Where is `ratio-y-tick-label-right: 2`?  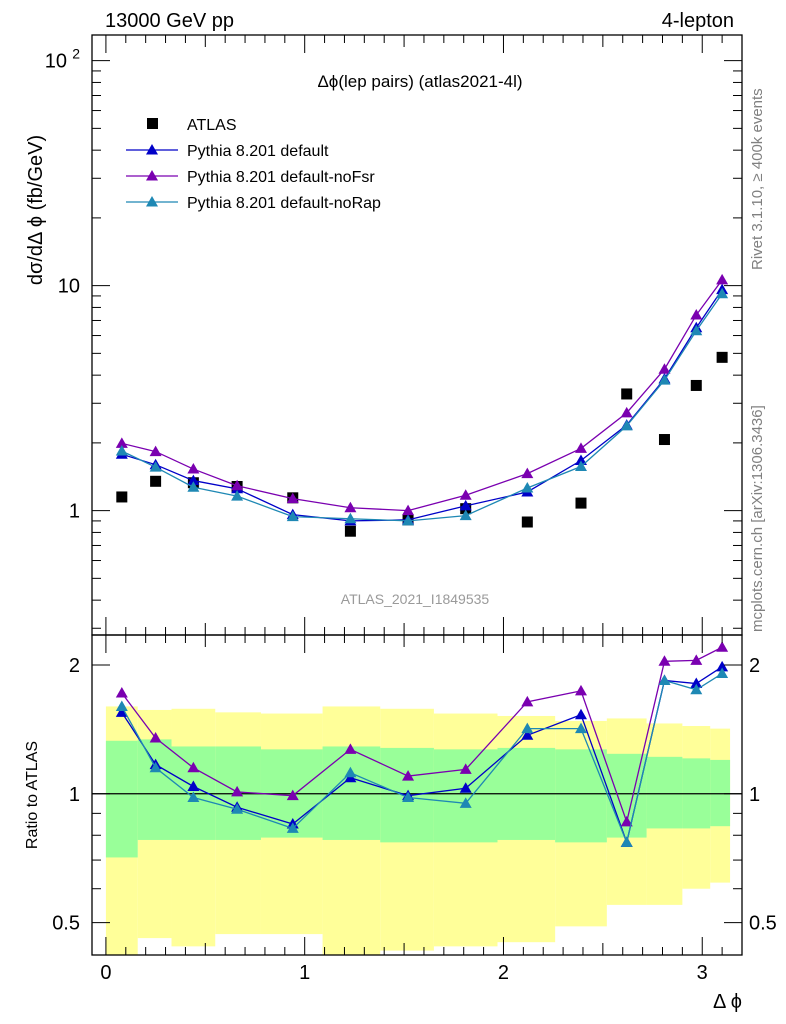 ratio-y-tick-label-right: 2 is located at coordinates (754, 666).